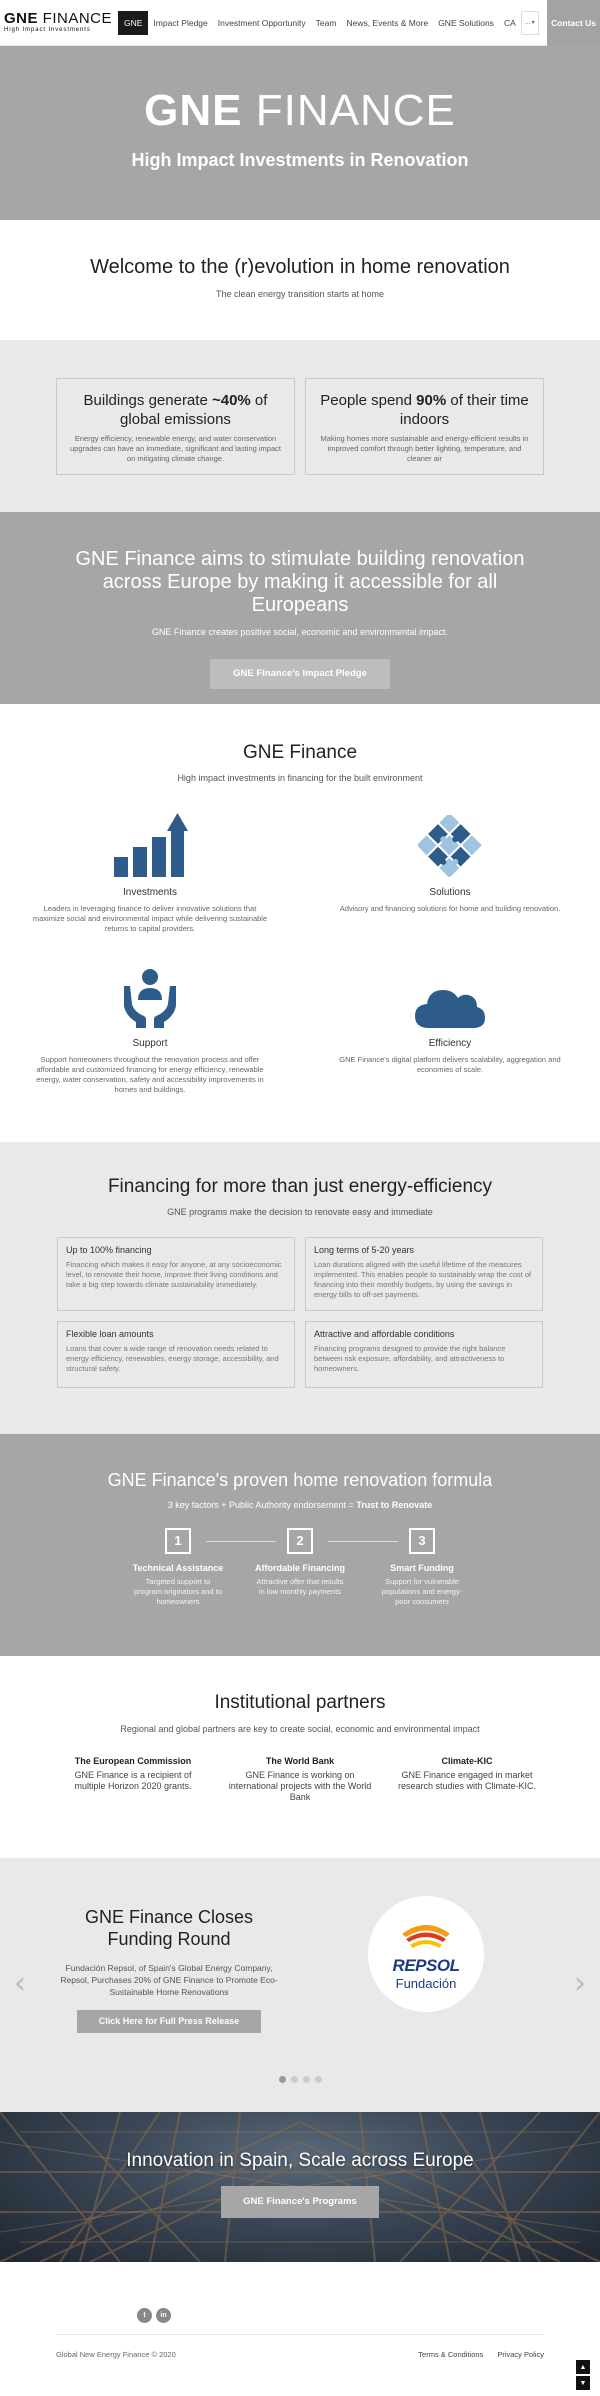  What do you see at coordinates (300, 1702) in the screenshot?
I see `partners-title: Institutional partners` at bounding box center [300, 1702].